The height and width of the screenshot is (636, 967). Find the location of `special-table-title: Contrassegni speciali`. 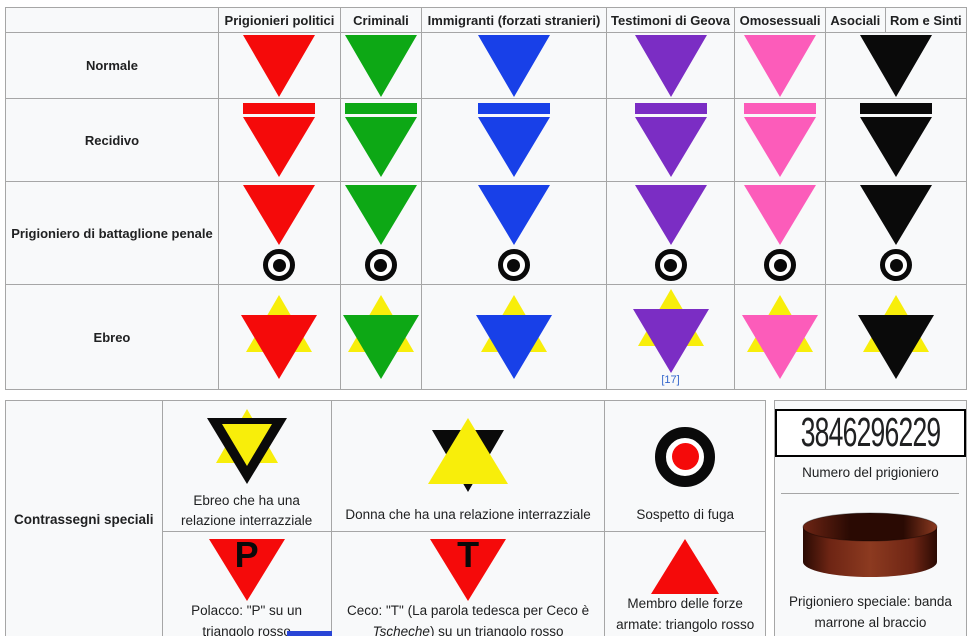

special-table-title: Contrassegni speciali is located at coordinates (84, 518).